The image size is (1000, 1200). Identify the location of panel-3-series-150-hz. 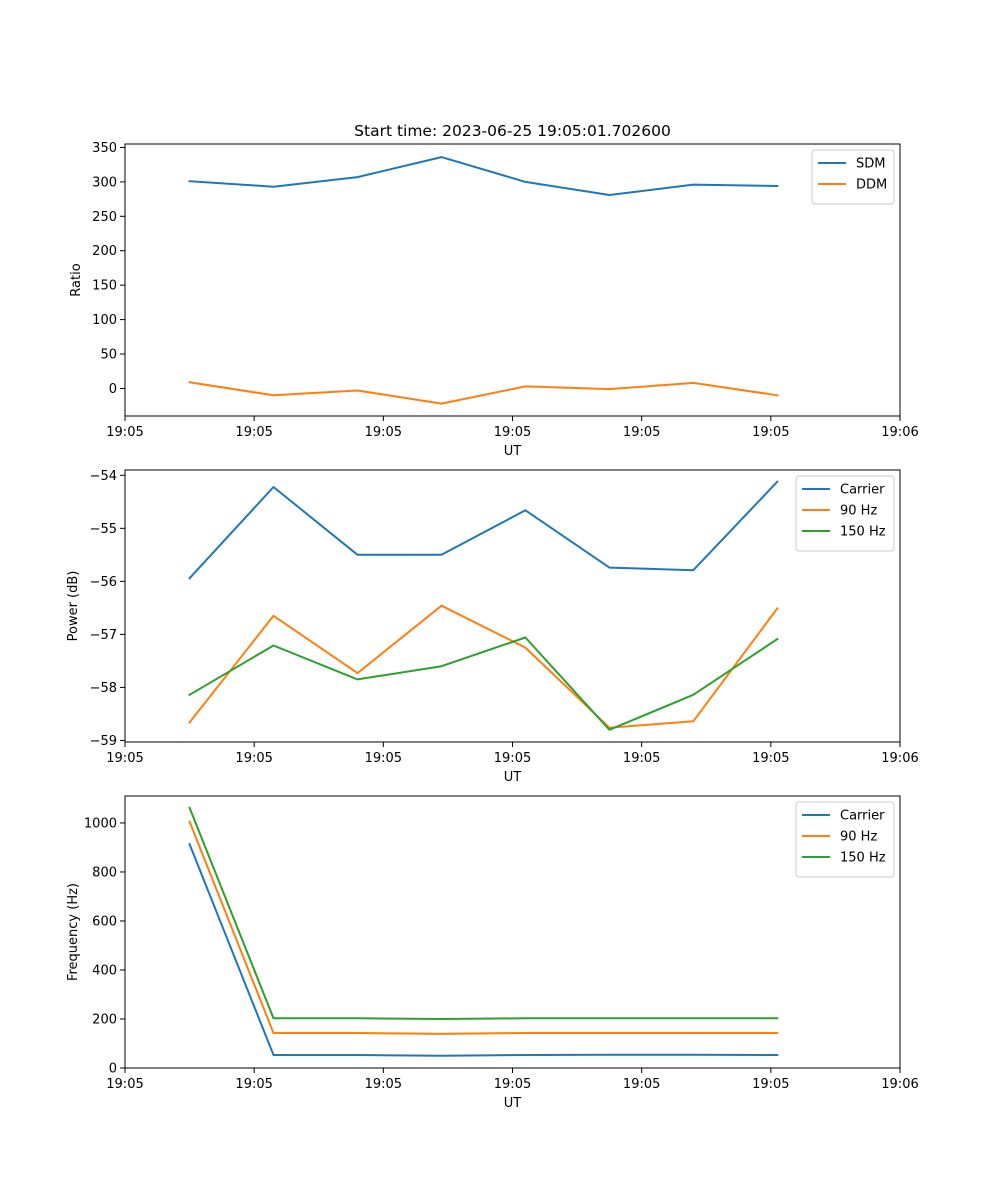
(483, 913).